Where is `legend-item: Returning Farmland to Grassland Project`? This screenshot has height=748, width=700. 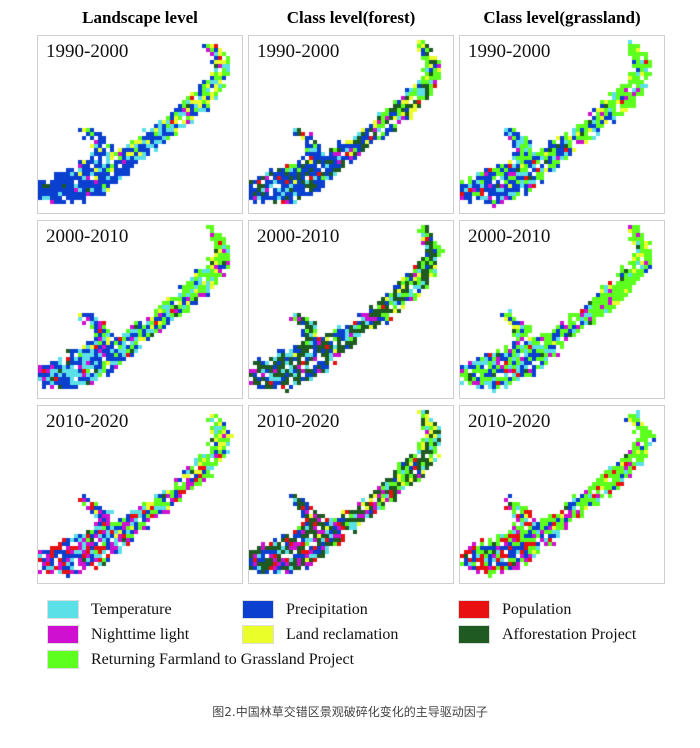
legend-item: Returning Farmland to Grassland Project is located at coordinates (200, 659).